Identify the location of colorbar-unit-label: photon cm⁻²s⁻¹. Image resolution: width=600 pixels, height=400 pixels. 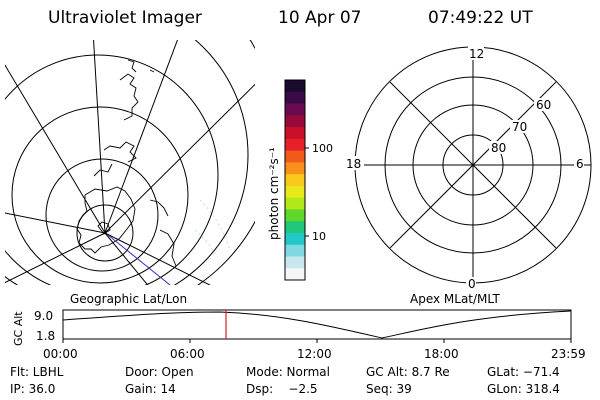
(274, 193).